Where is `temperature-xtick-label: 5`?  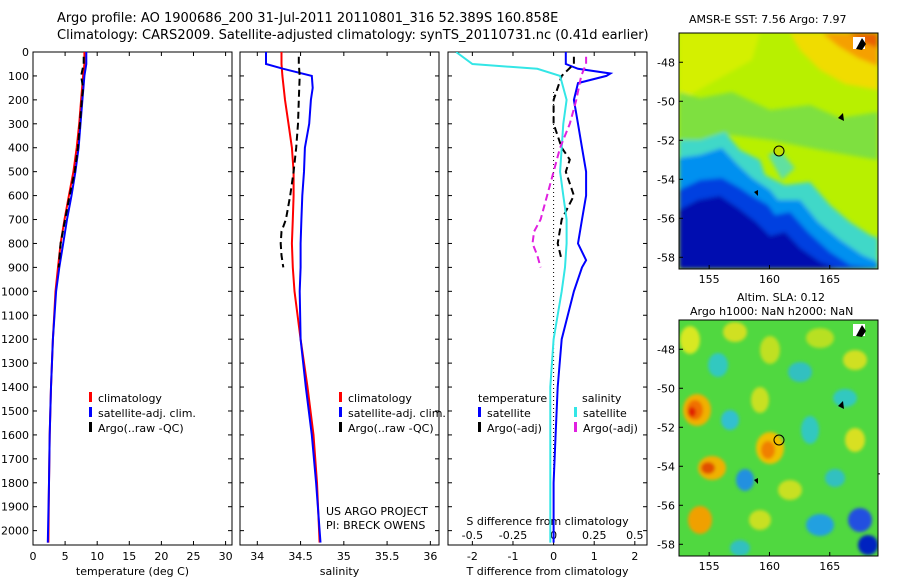 temperature-xtick-label: 5 is located at coordinates (65, 556).